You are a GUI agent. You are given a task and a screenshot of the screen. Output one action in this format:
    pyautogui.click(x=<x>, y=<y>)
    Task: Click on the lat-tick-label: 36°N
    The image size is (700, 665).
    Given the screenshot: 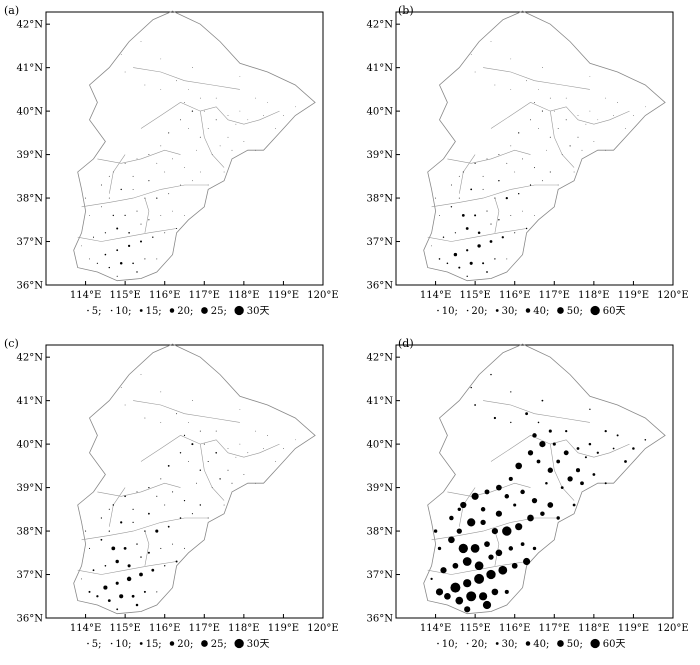 What is the action you would take?
    pyautogui.click(x=380, y=286)
    